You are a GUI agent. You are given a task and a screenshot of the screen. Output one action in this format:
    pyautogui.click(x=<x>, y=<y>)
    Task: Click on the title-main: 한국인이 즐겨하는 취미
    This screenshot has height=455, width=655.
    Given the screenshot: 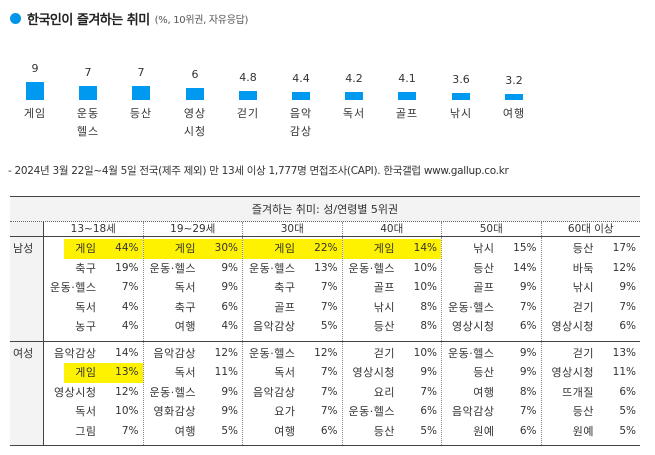 What is the action you would take?
    pyautogui.click(x=88, y=20)
    